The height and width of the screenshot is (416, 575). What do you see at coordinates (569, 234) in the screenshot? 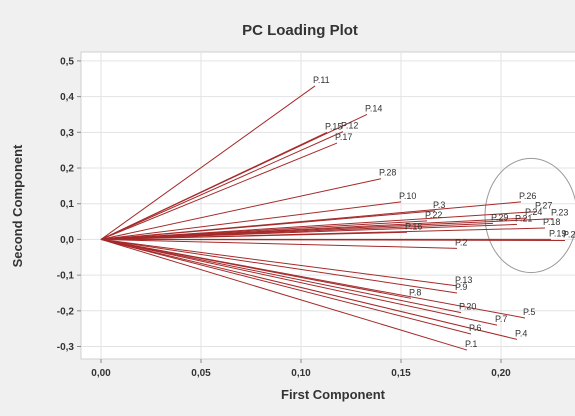
I see `loading-label: P.25` at bounding box center [569, 234].